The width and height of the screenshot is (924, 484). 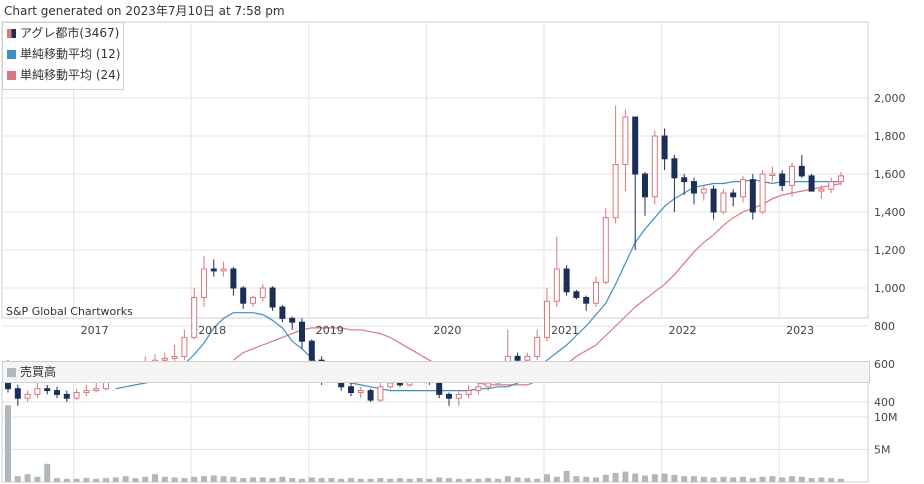 What do you see at coordinates (683, 330) in the screenshot?
I see `x-tick-label: 2022` at bounding box center [683, 330].